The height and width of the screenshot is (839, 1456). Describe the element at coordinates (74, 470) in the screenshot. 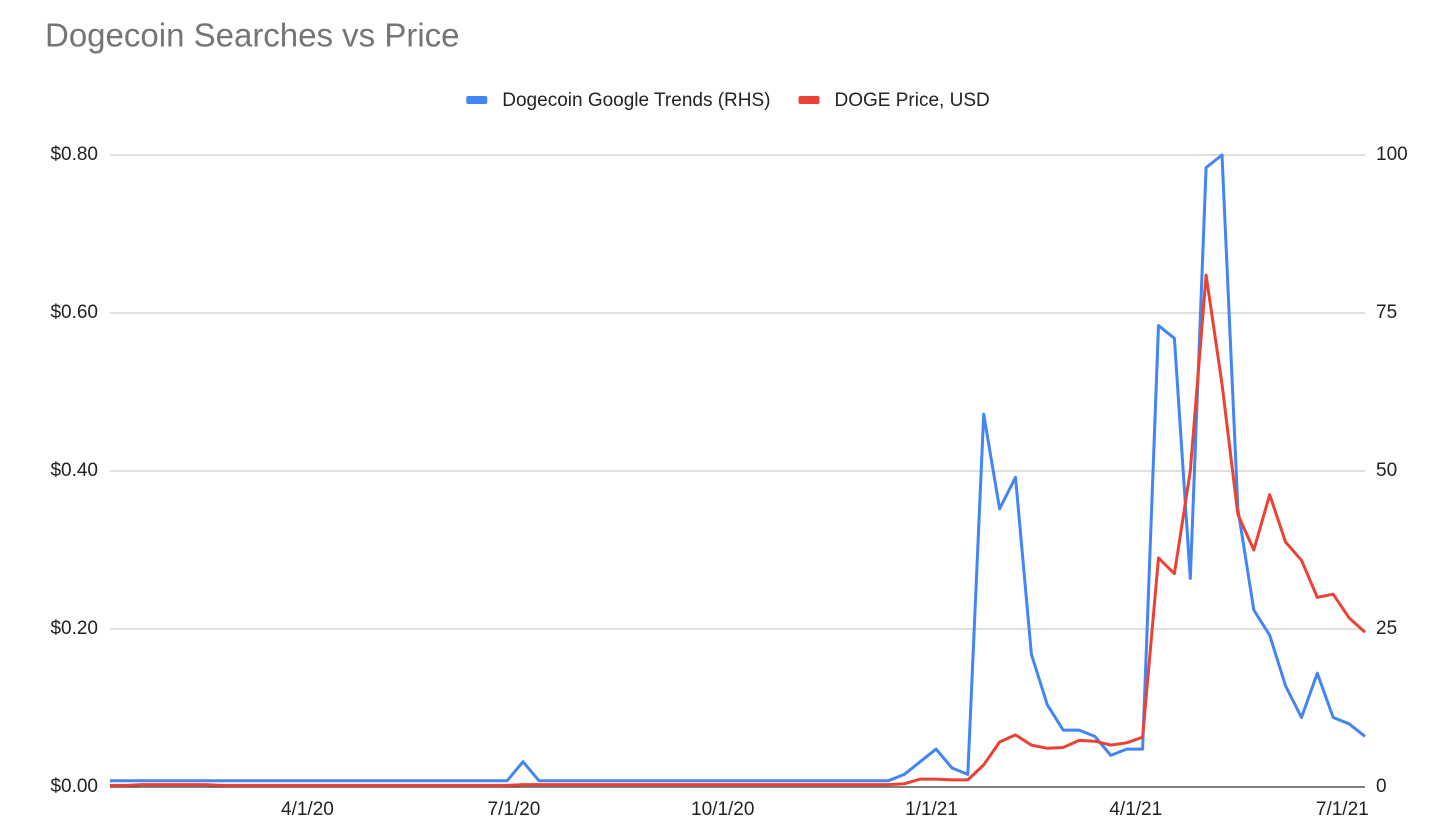

I see `y-tick-label: $0.40` at that location.